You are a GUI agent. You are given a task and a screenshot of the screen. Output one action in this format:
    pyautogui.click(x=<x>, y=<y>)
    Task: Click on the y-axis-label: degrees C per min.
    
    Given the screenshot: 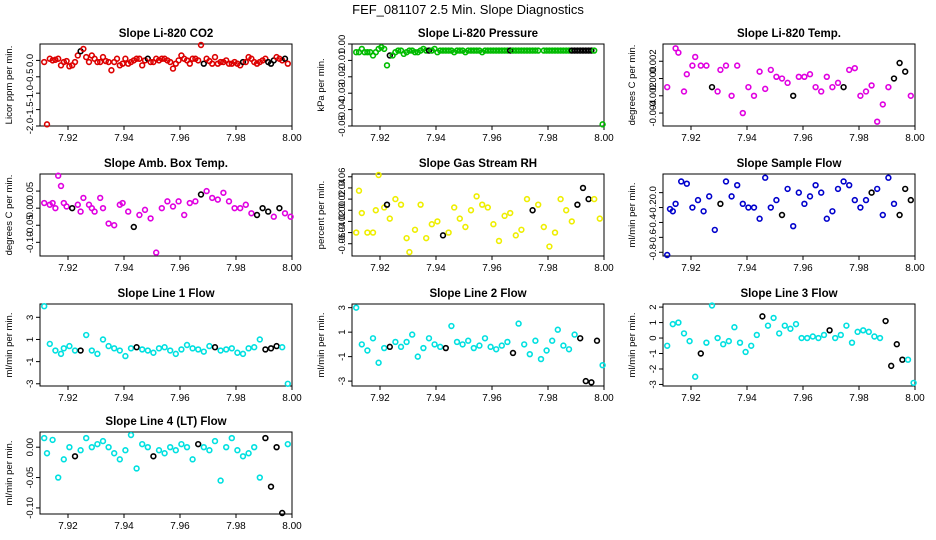 What is the action you would take?
    pyautogui.click(x=632, y=85)
    